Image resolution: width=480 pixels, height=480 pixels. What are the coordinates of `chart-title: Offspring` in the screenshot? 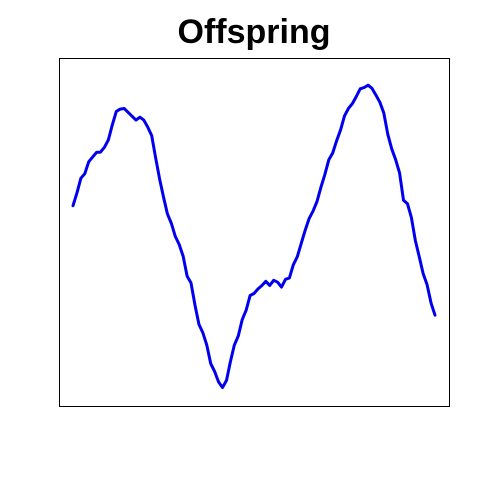 It's located at (254, 32).